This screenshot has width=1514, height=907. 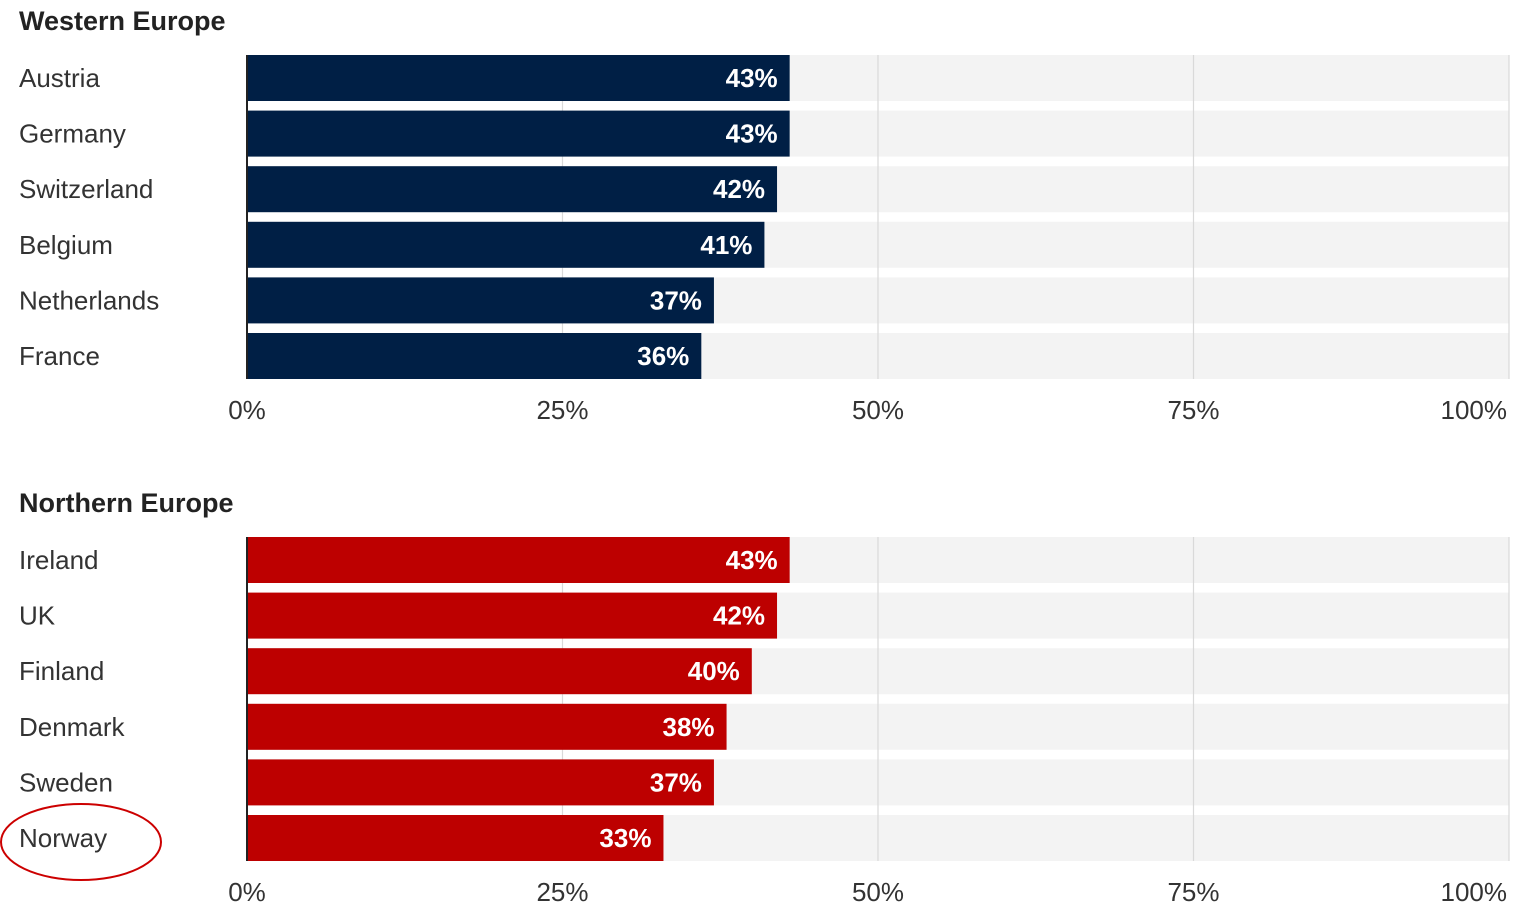 I want to click on data-label: 38%, so click(x=689, y=727).